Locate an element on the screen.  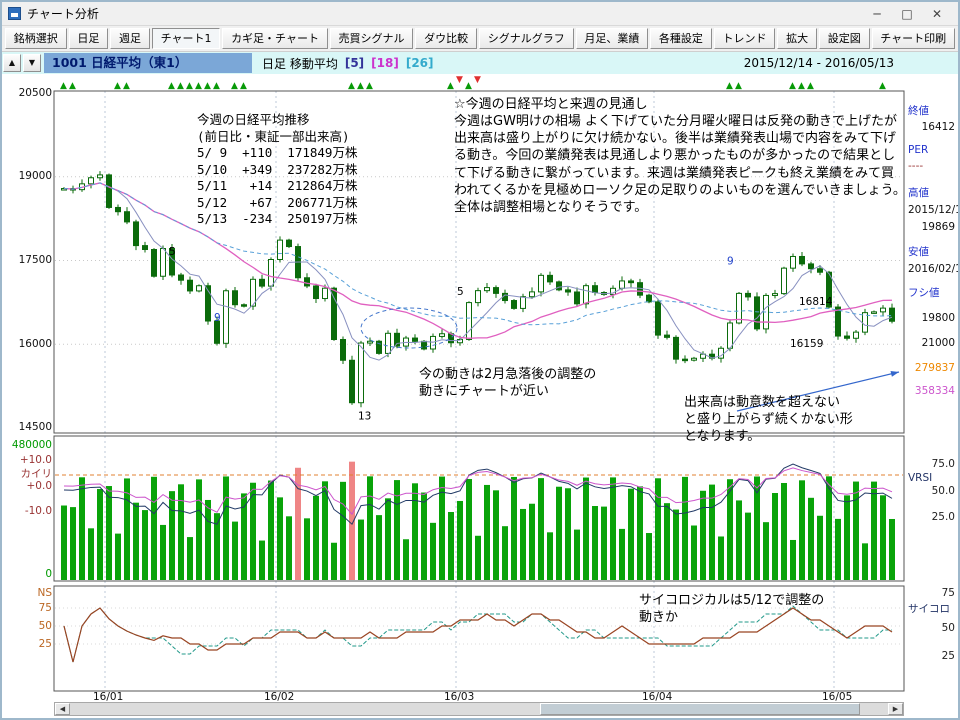
volume-note: 出来高は動意数を超えない と盛り上がらず続くかない形 となります。 is located at coordinates (768, 420).